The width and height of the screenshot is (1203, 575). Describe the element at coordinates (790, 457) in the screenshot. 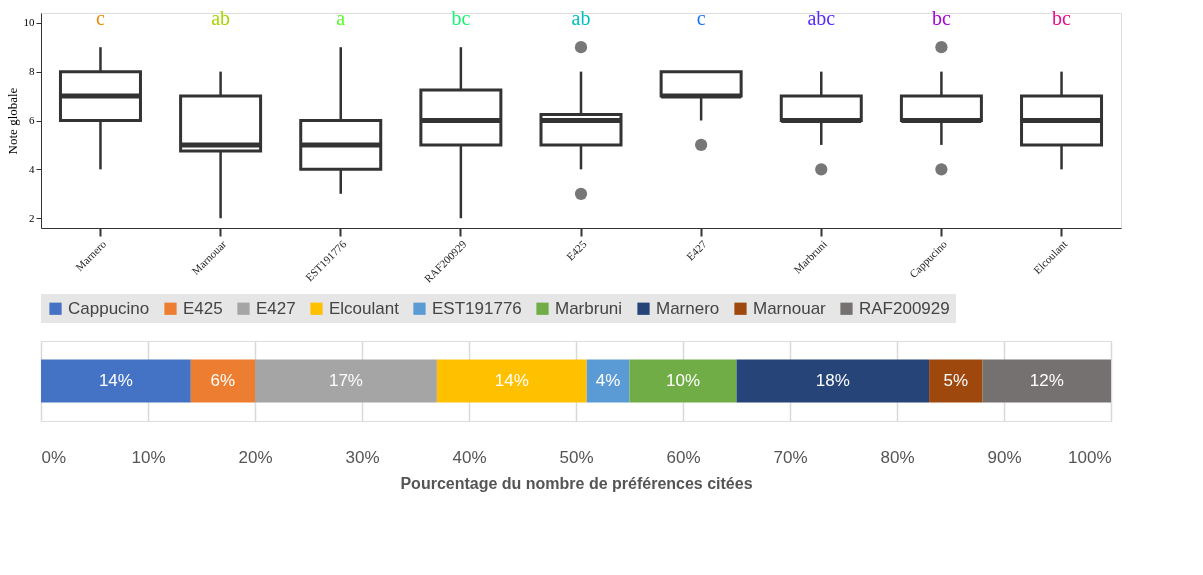

I see `x-tick-label: 70%` at that location.